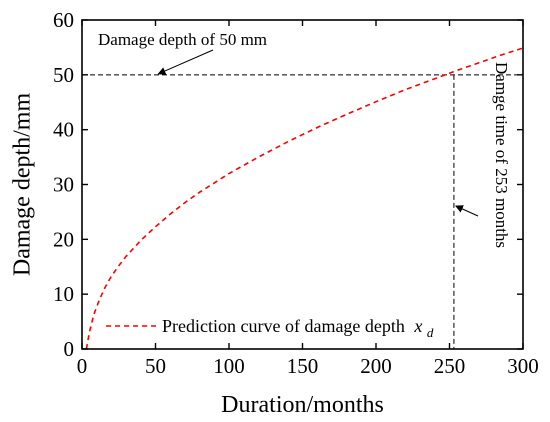  What do you see at coordinates (466, 211) in the screenshot?
I see `annotation-time-253-arrow` at bounding box center [466, 211].